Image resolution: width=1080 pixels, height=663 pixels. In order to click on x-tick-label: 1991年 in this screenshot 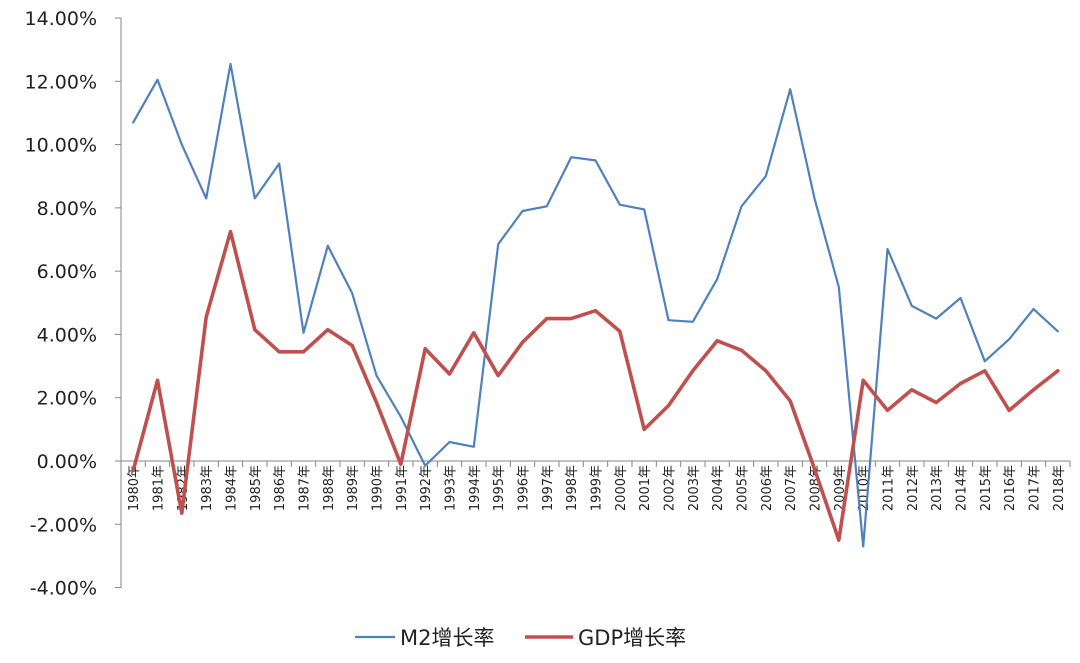, I will do `click(402, 488)`.